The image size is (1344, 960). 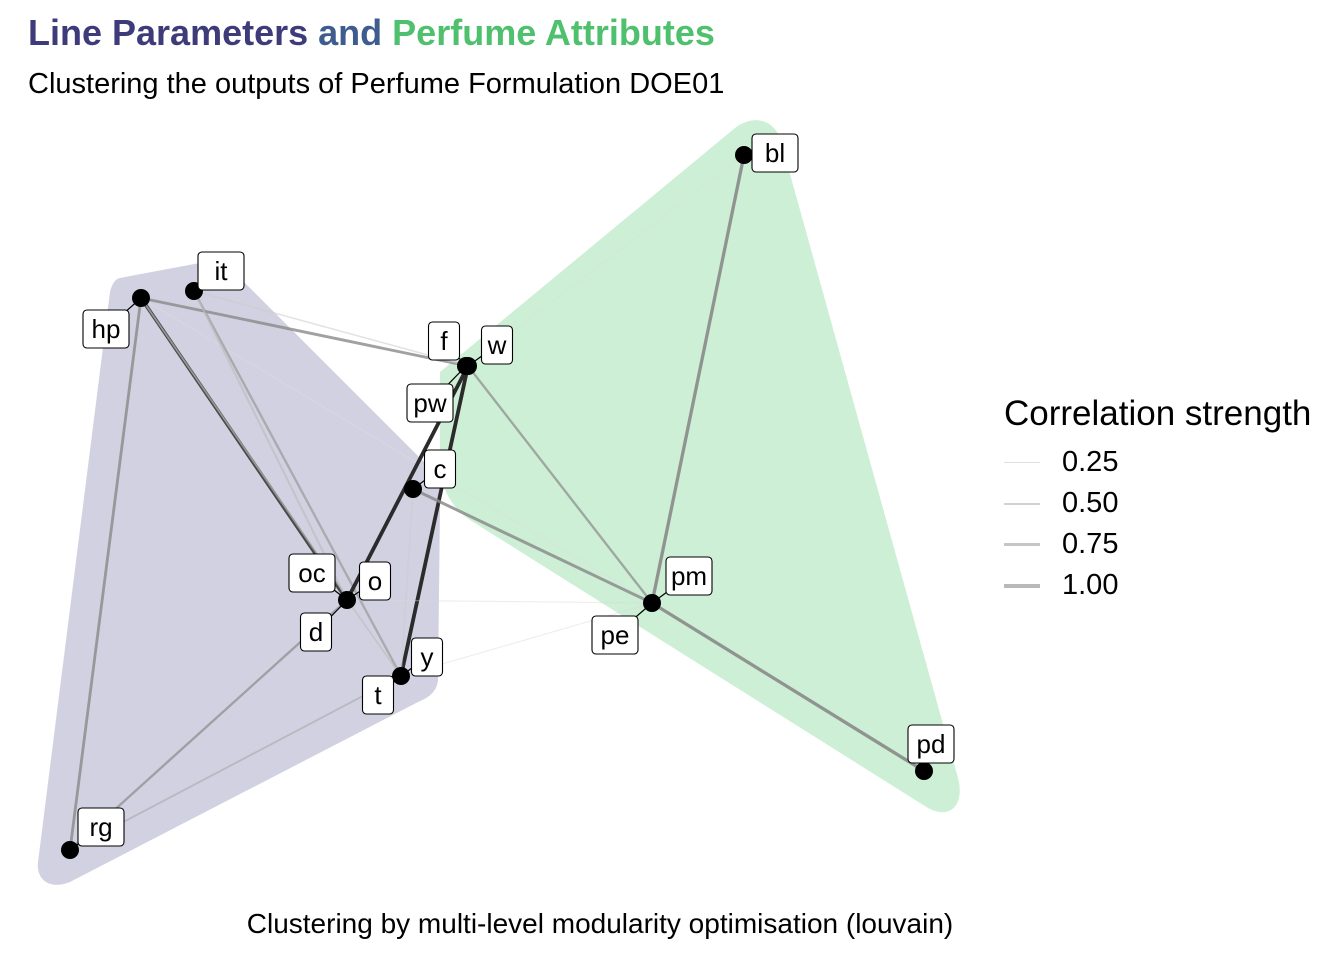 I want to click on node-label-box-hp, so click(x=106, y=329).